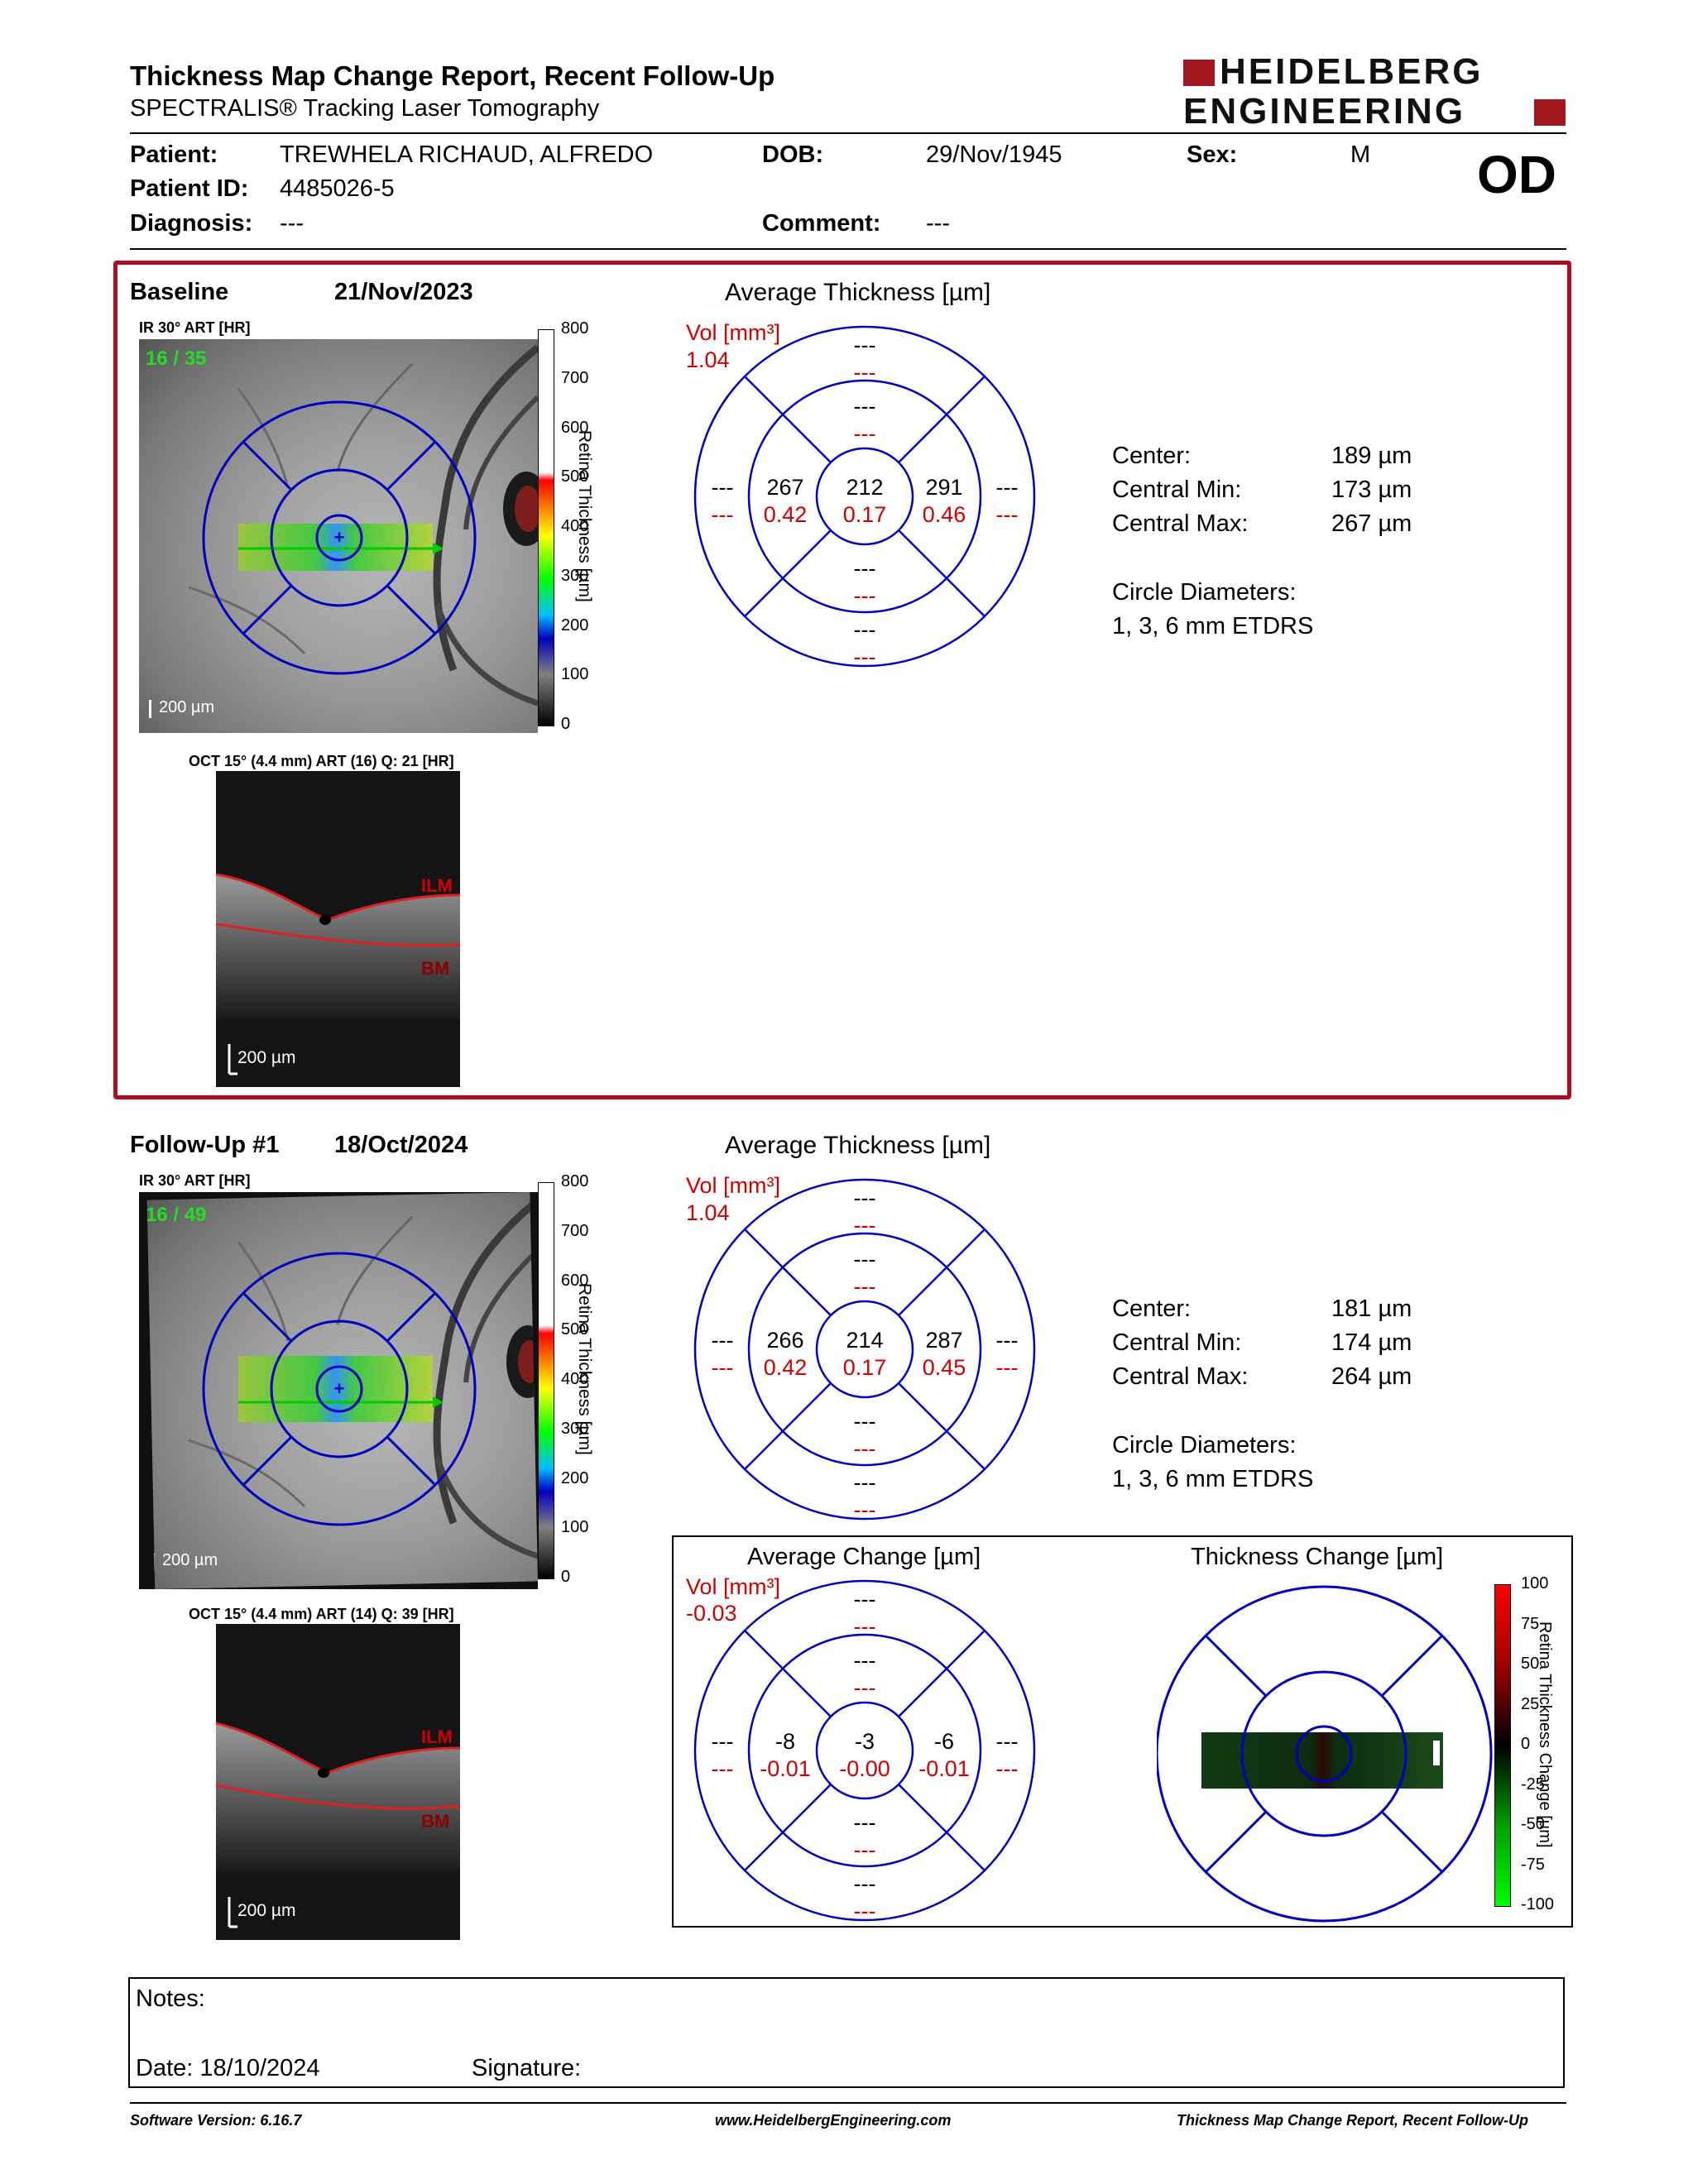 This screenshot has width=1688, height=2184. Describe the element at coordinates (575, 328) in the screenshot. I see `baseline-colorbar-tick: 800` at that location.